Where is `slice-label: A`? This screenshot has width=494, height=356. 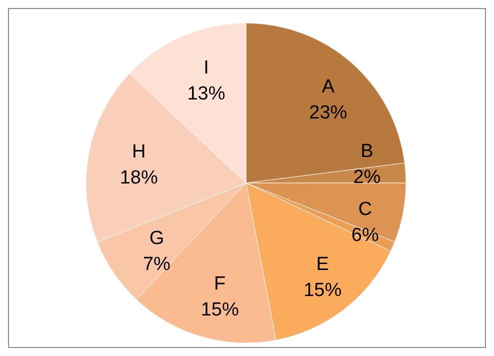
slice-label: A is located at coordinates (328, 87).